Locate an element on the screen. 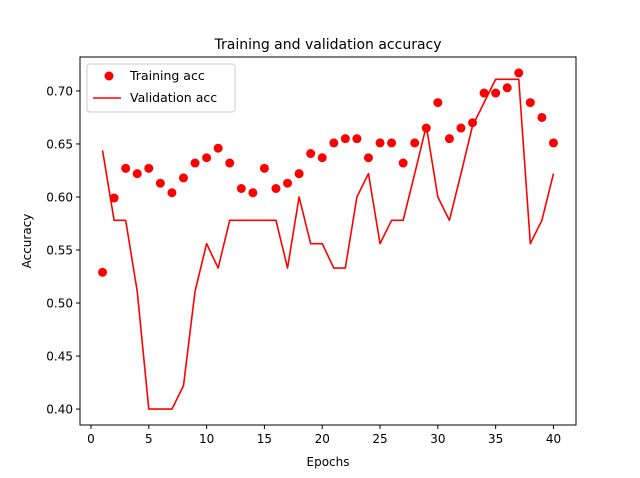  legend: Training acc Validation acc is located at coordinates (161, 88).